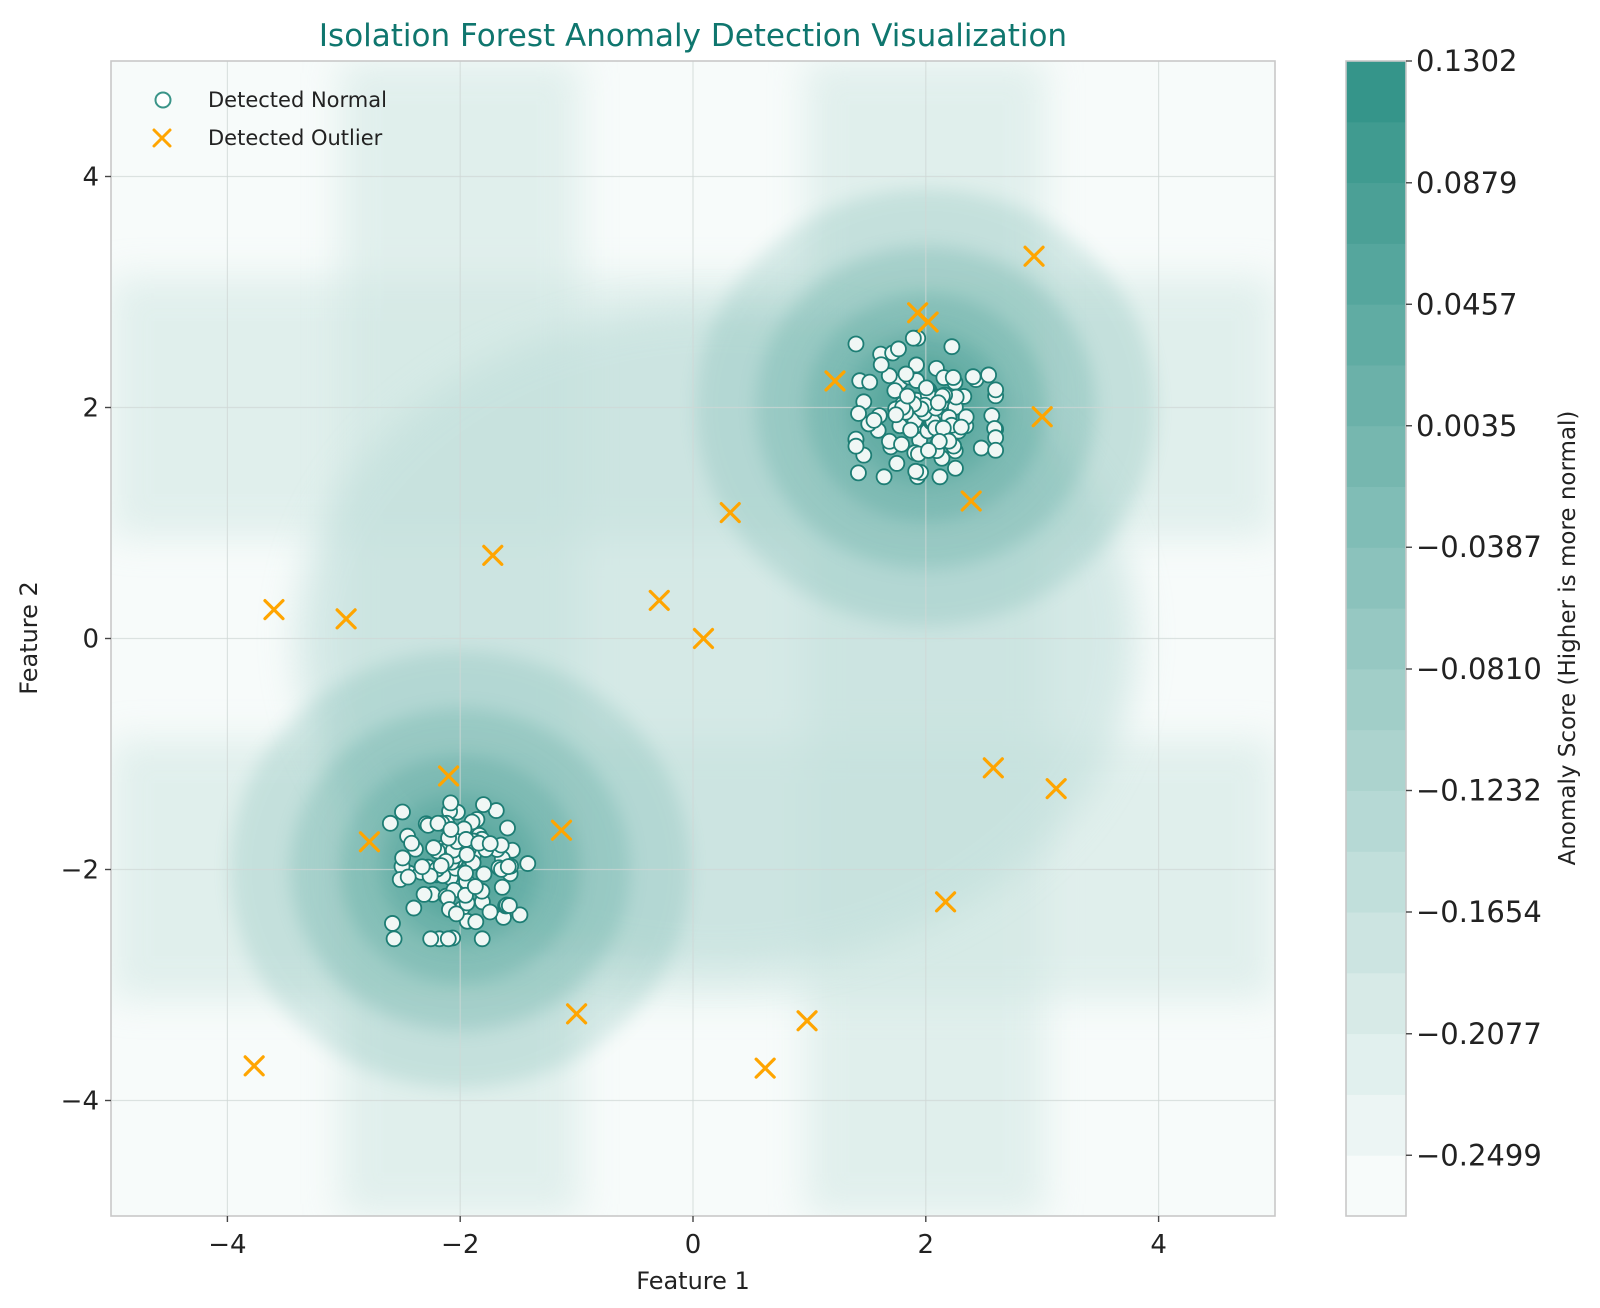  I want to click on legend-normal-marker, so click(163, 100).